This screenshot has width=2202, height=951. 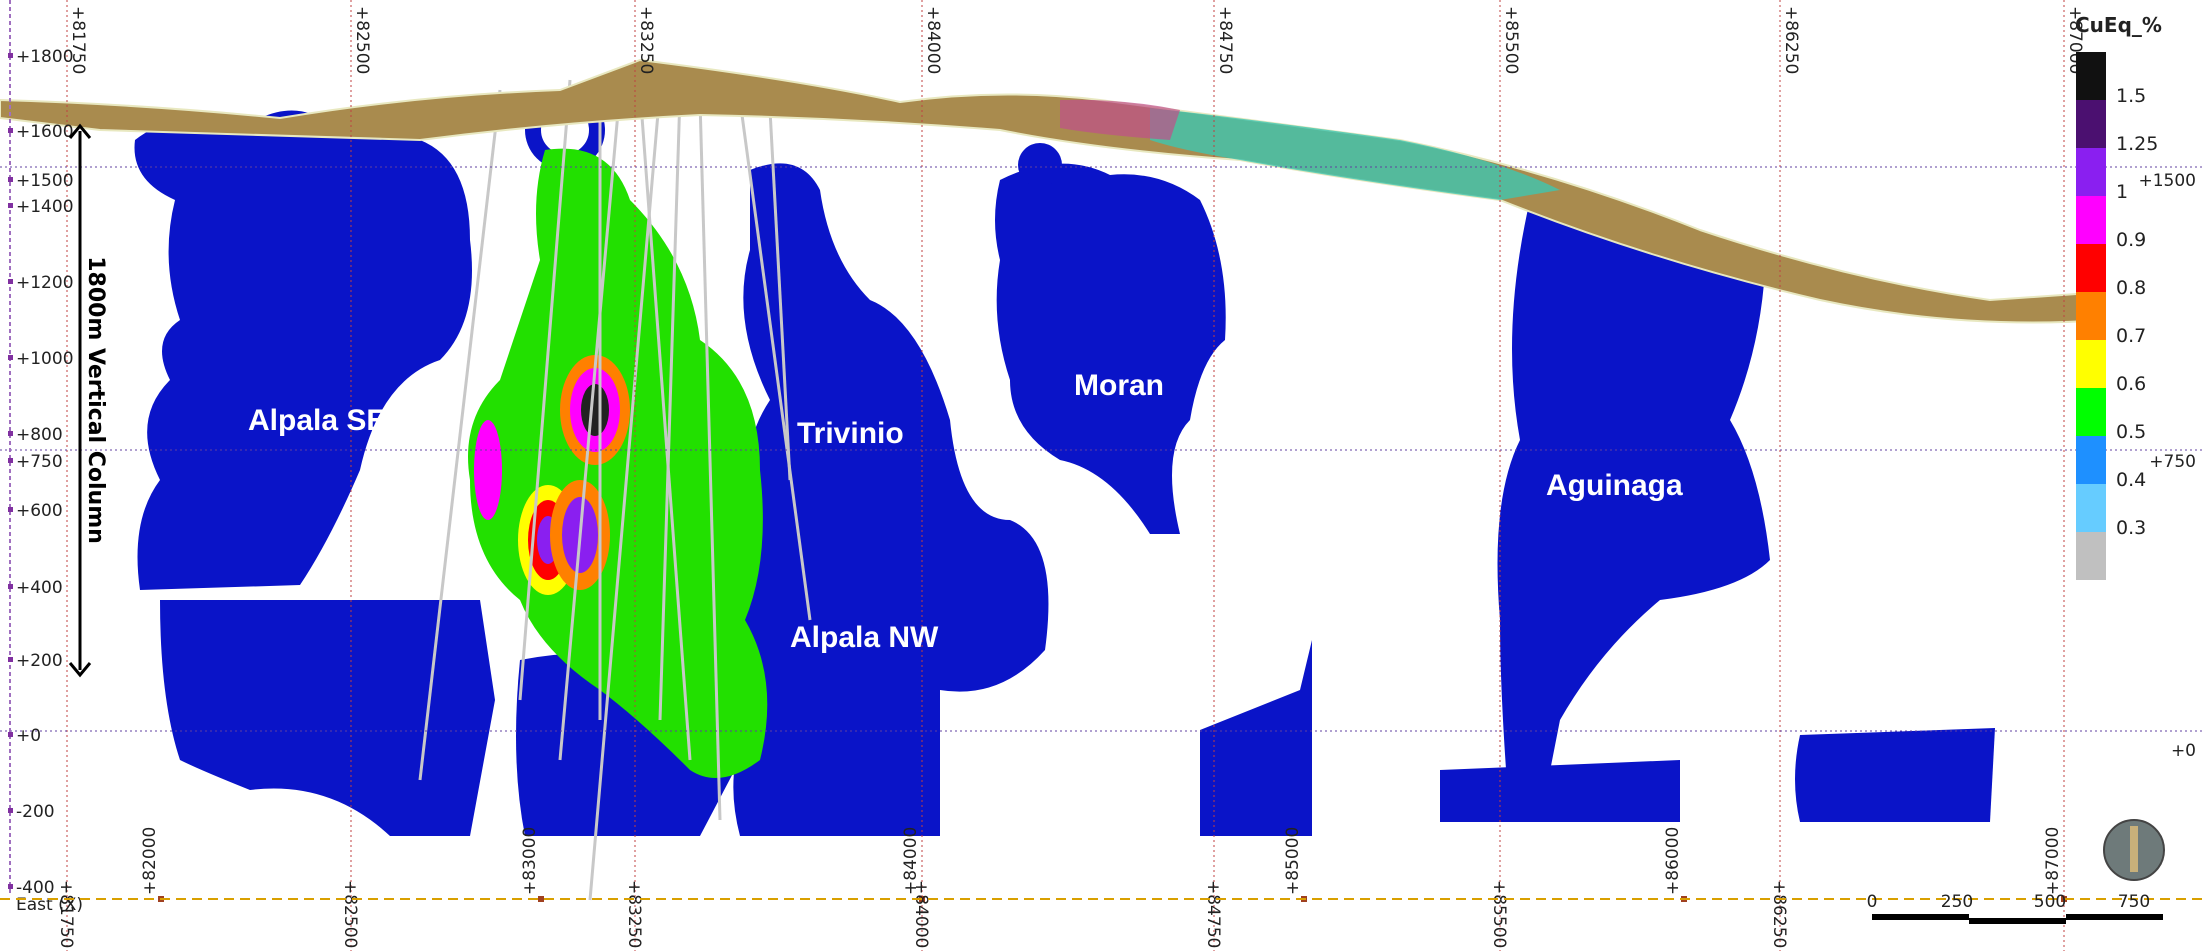 What do you see at coordinates (45, 359) in the screenshot?
I see `left-label: +1000` at bounding box center [45, 359].